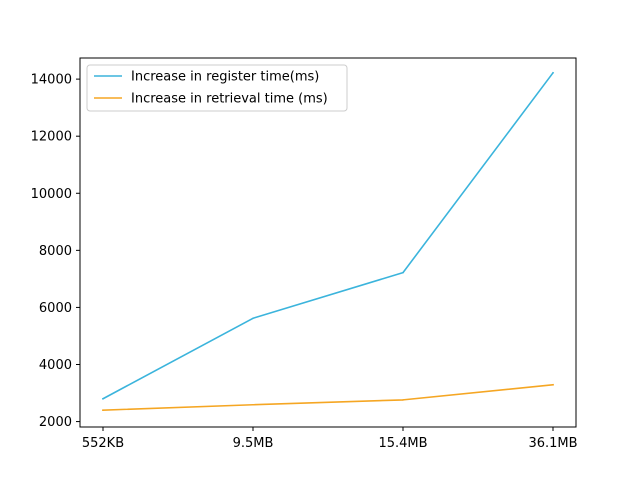 This screenshot has width=640, height=480. What do you see at coordinates (51, 137) in the screenshot?
I see `y-tick-label: 12000` at bounding box center [51, 137].